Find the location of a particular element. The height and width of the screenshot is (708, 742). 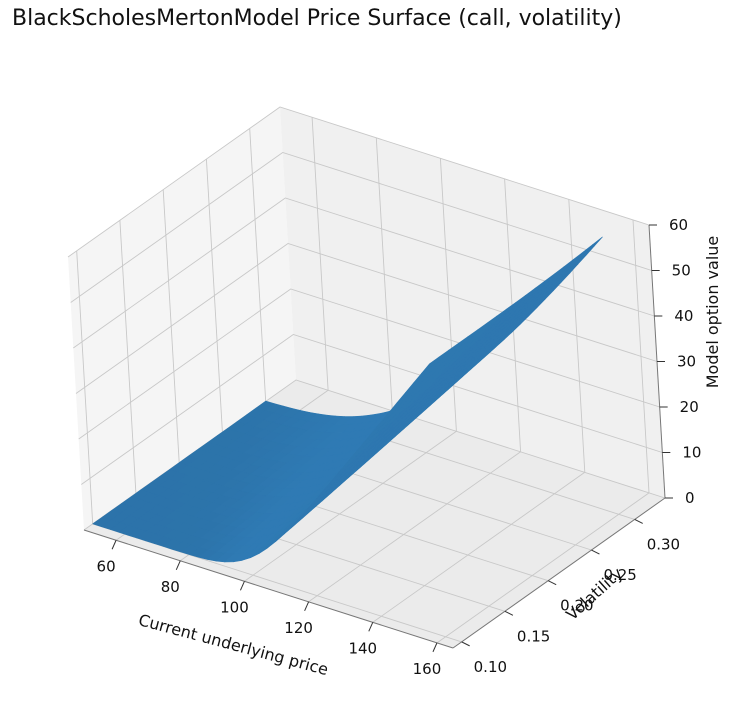

x-tick: 100 is located at coordinates (234, 598).